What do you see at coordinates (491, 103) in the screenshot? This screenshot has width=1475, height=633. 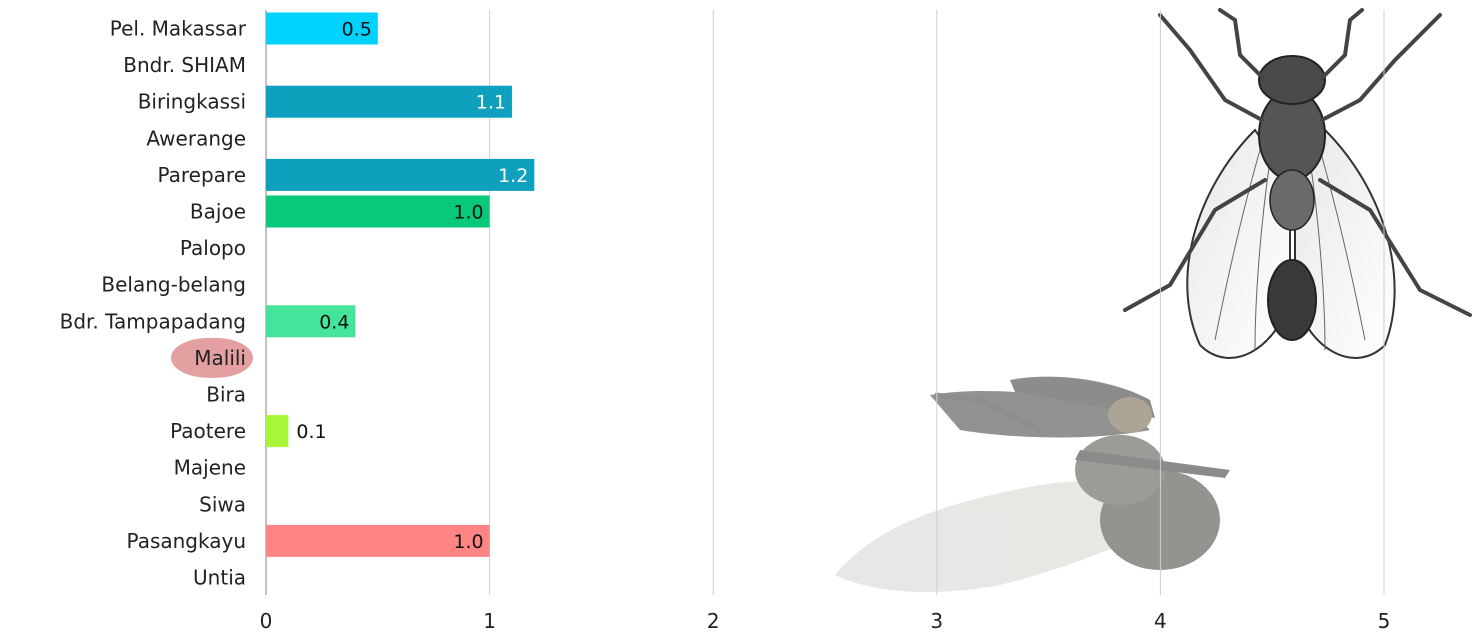 I see `bar-value-label: 1.1` at bounding box center [491, 103].